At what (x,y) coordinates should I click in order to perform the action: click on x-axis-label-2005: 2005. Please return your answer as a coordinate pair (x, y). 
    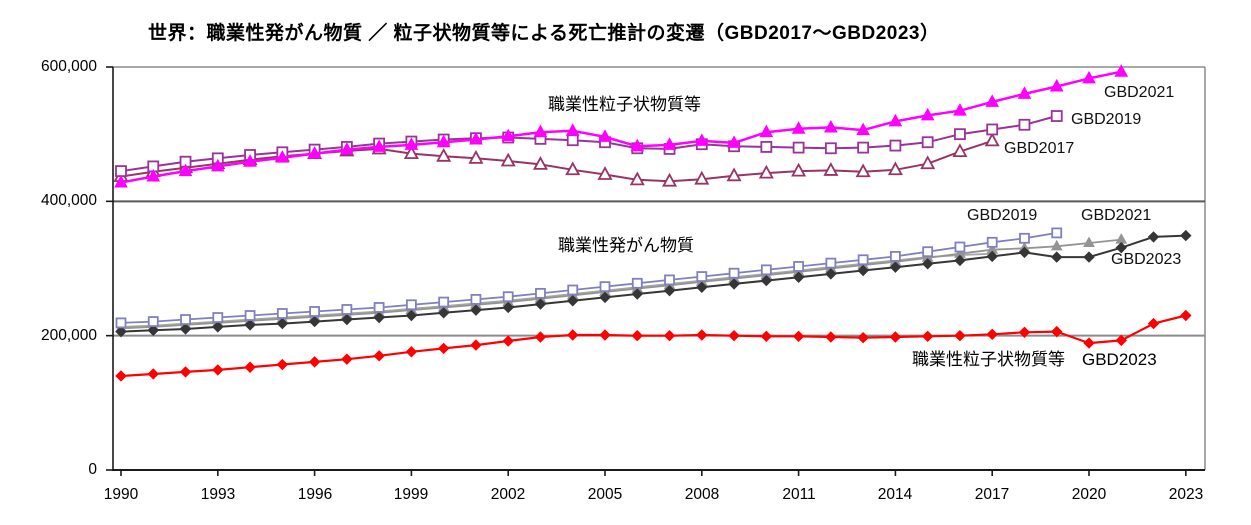
    Looking at the image, I should click on (605, 494).